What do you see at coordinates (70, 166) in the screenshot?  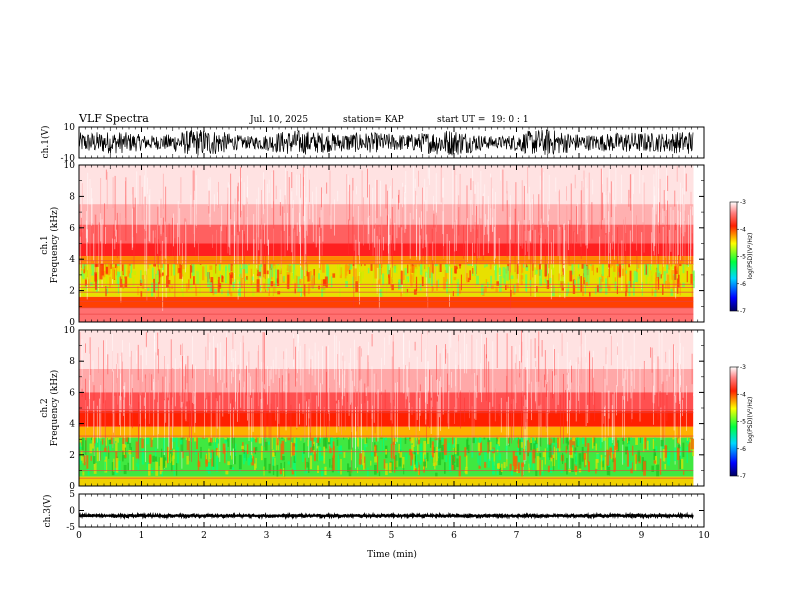 I see `spectrogram-tick-label: 10` at bounding box center [70, 166].